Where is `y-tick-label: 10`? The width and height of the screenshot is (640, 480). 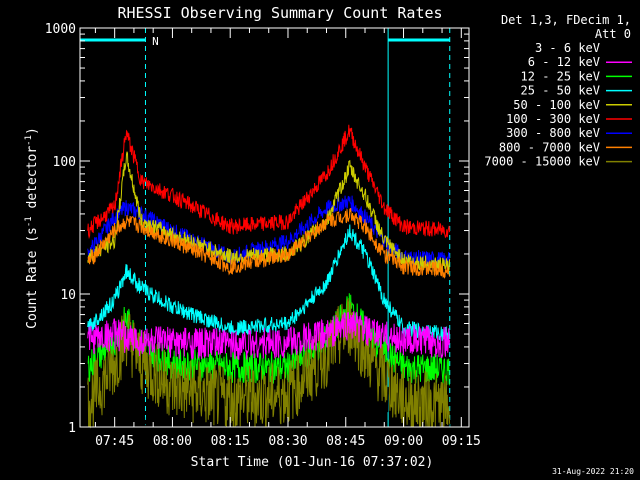
y-tick-label: 10 is located at coordinates (68, 295).